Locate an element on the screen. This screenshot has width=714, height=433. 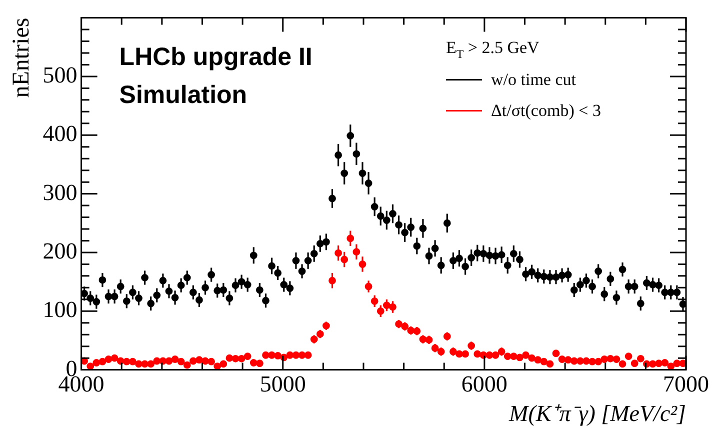
y-tick-label: 200 is located at coordinates (60, 251).